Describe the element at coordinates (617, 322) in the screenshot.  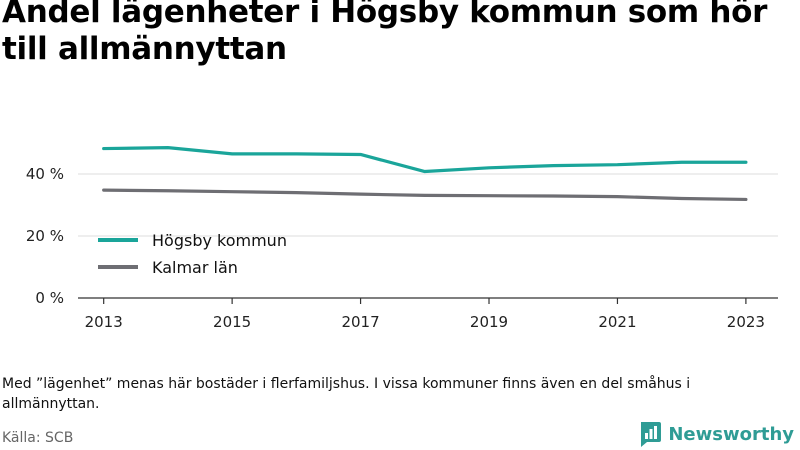
I see `x-tick-label: 2021` at that location.